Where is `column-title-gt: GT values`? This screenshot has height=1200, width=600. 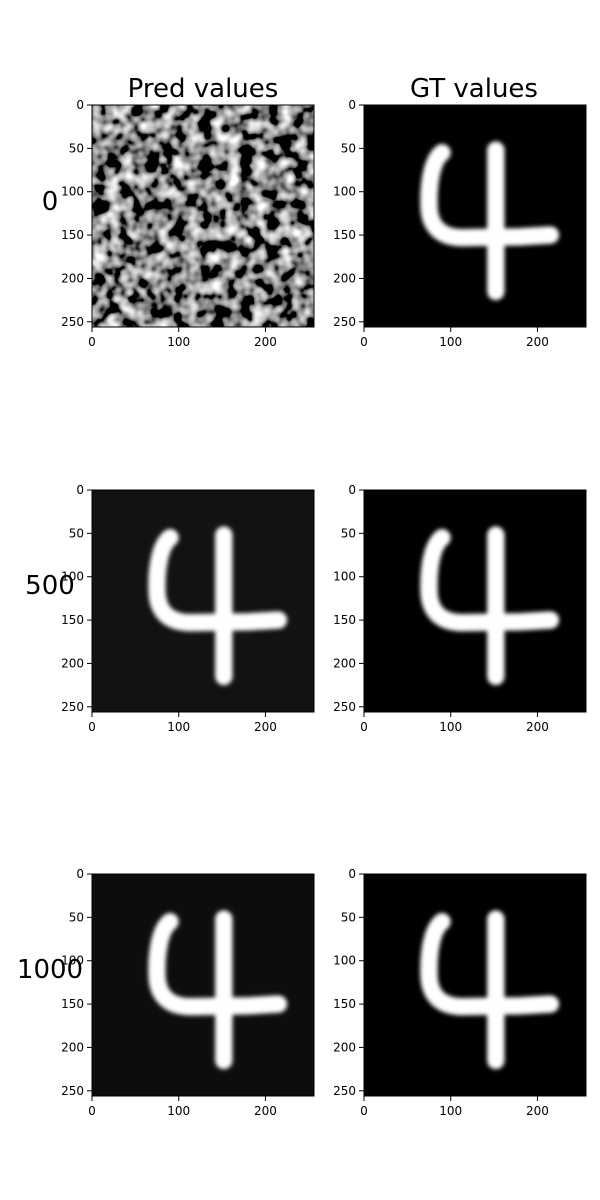 column-title-gt: GT values is located at coordinates (474, 89).